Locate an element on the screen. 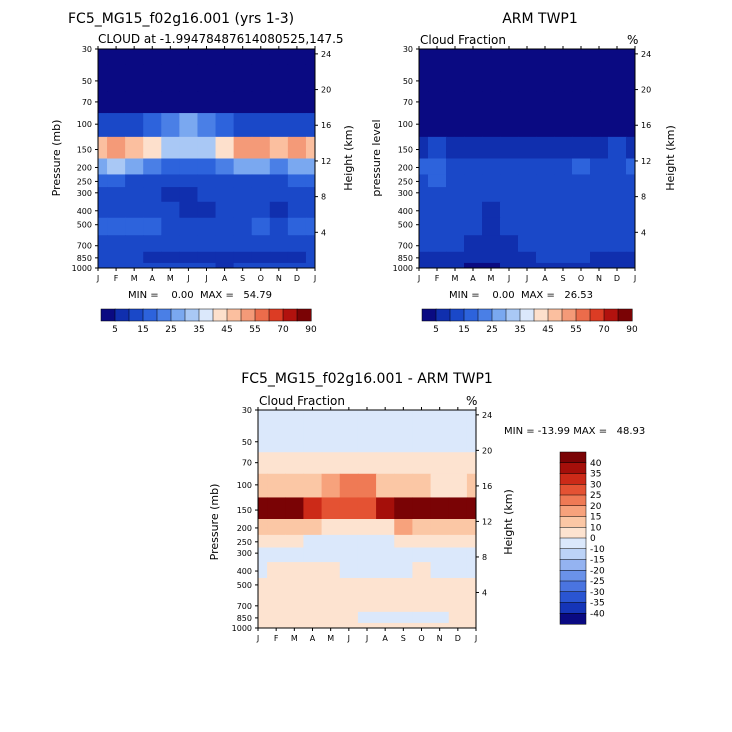 The height and width of the screenshot is (732, 732). diff-title: FC5_MG15_f02g16.001 - ARM TWP1 is located at coordinates (367, 379).